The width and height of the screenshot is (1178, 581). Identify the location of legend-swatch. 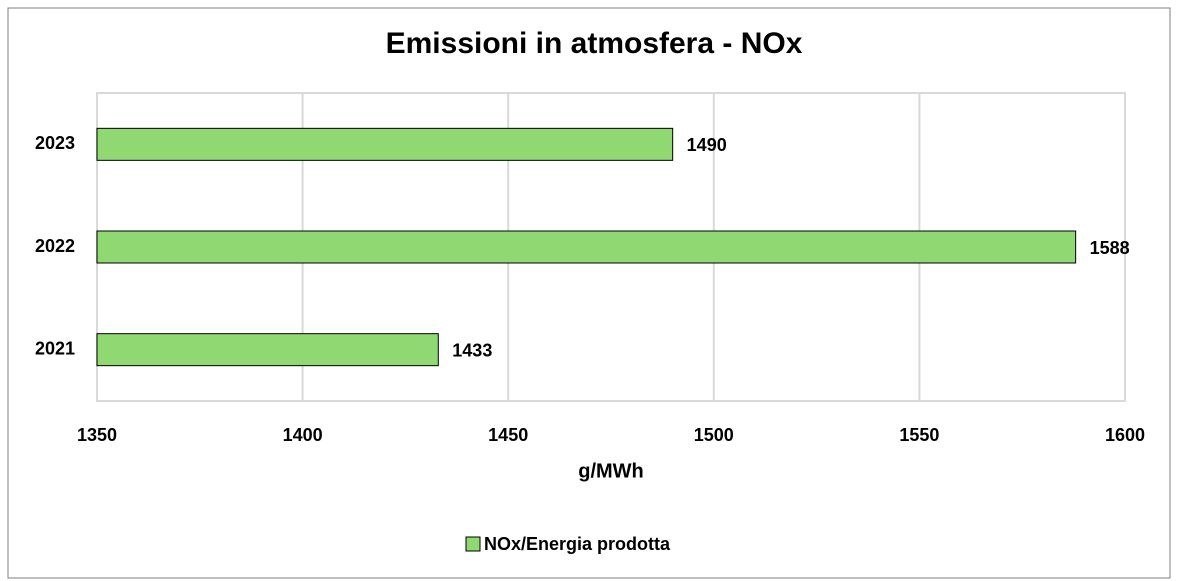
(473, 544).